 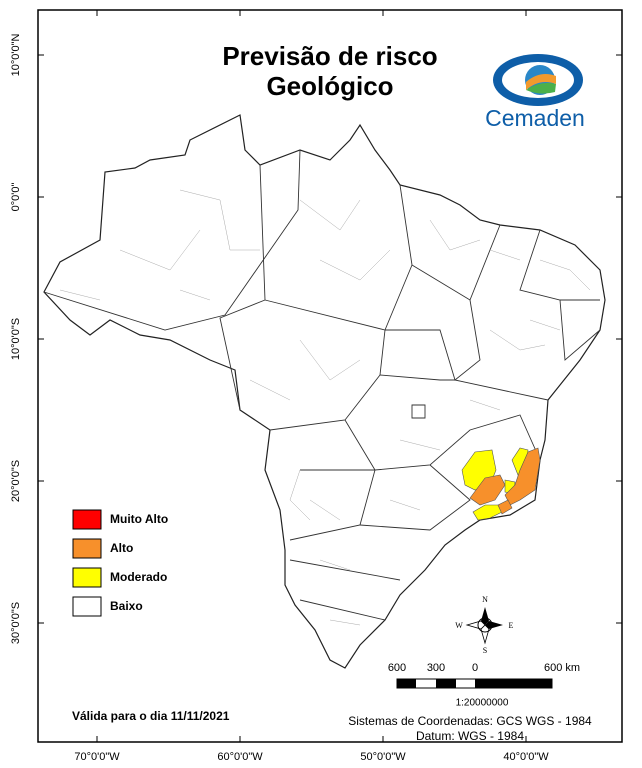 I want to click on legend-label: Muito Alto, so click(x=139, y=519).